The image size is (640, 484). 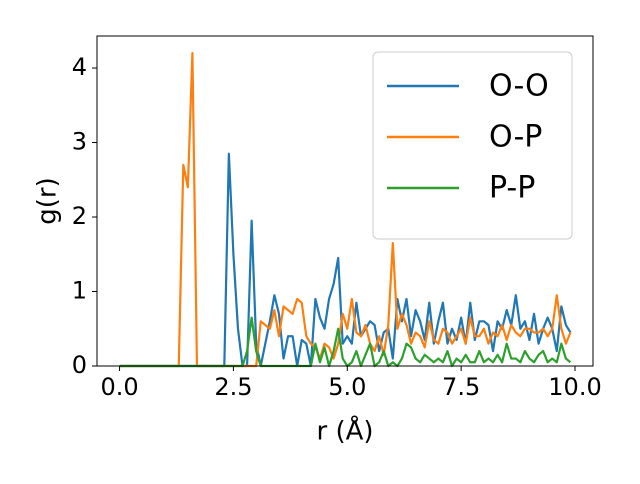 I want to click on y-tick-label: 0, so click(x=79, y=365).